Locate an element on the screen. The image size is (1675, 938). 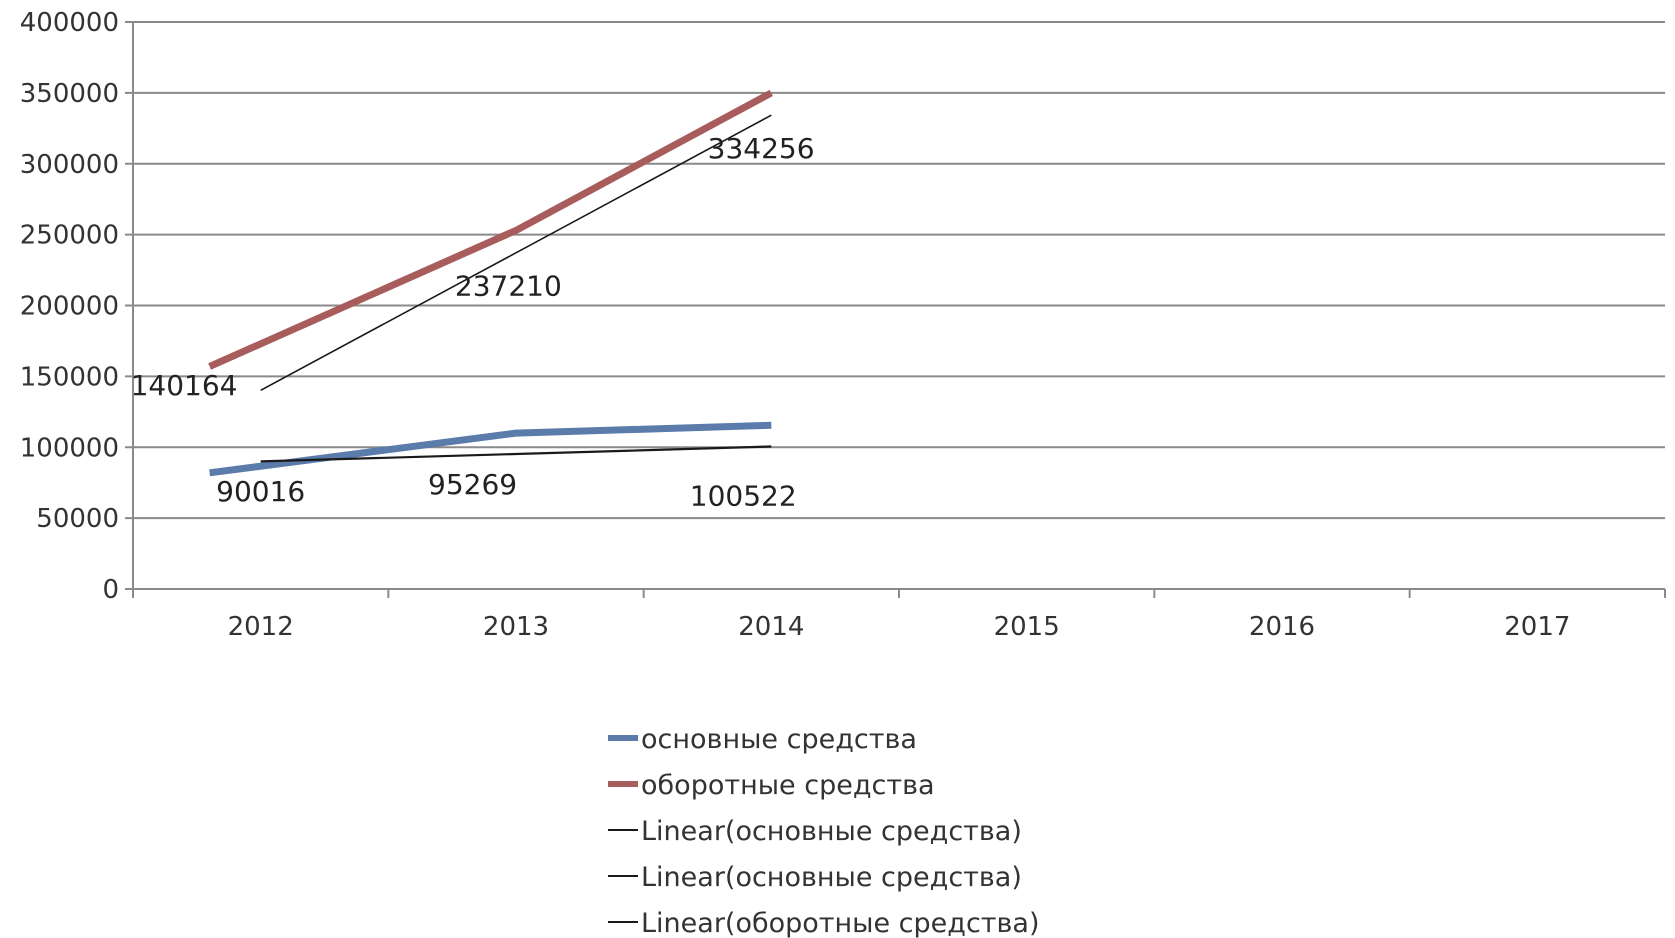
y-tick-label: 350000 is located at coordinates (69, 94).